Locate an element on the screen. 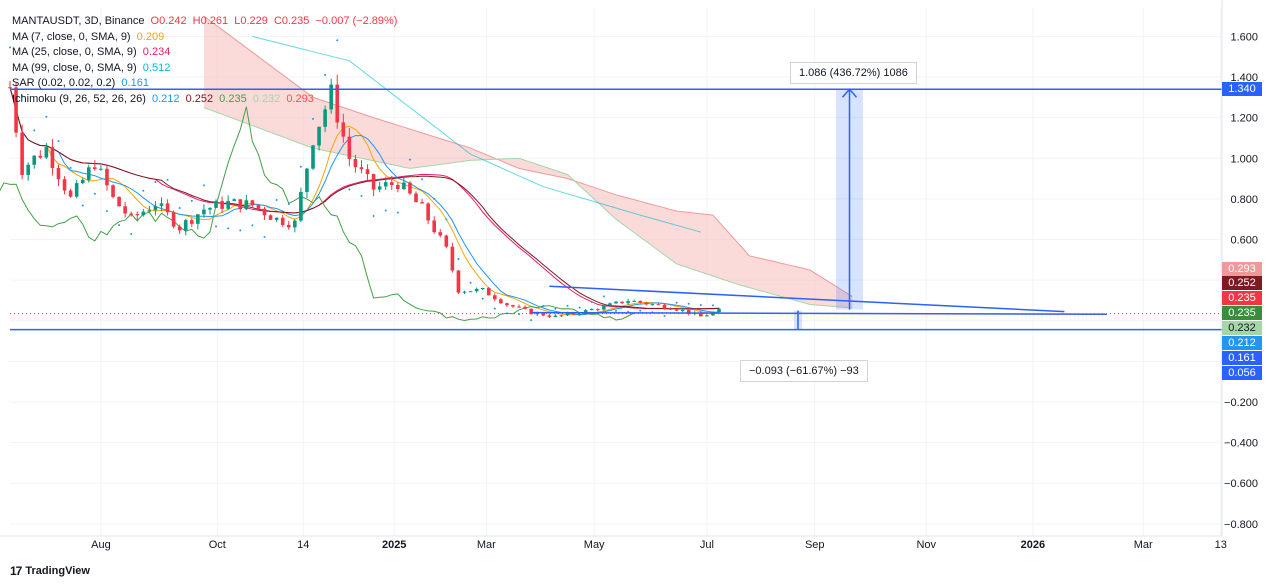  price-badge: 0.235 is located at coordinates (1242, 313).